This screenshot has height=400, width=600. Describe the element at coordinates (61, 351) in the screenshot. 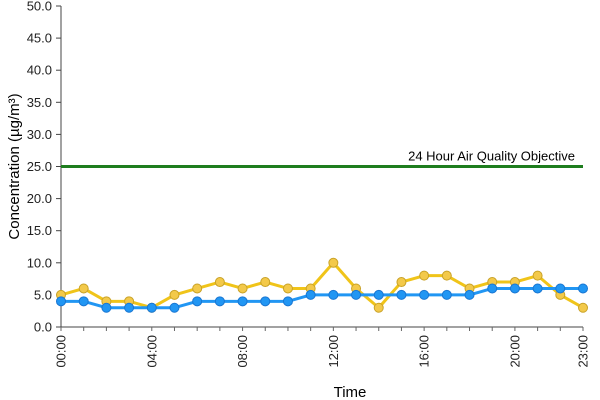

I see `x-tick-label: 00:00` at that location.